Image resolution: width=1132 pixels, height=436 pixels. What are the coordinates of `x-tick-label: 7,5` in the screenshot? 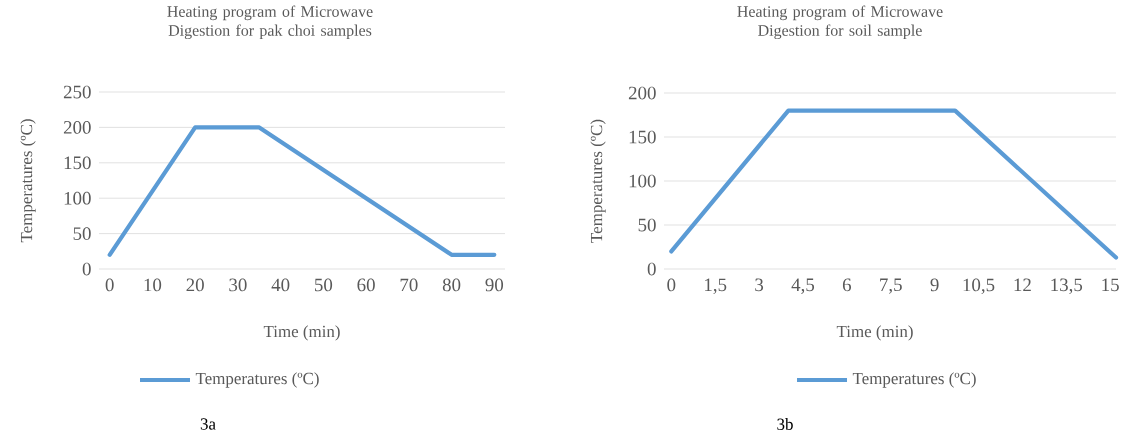 It's located at (891, 286).